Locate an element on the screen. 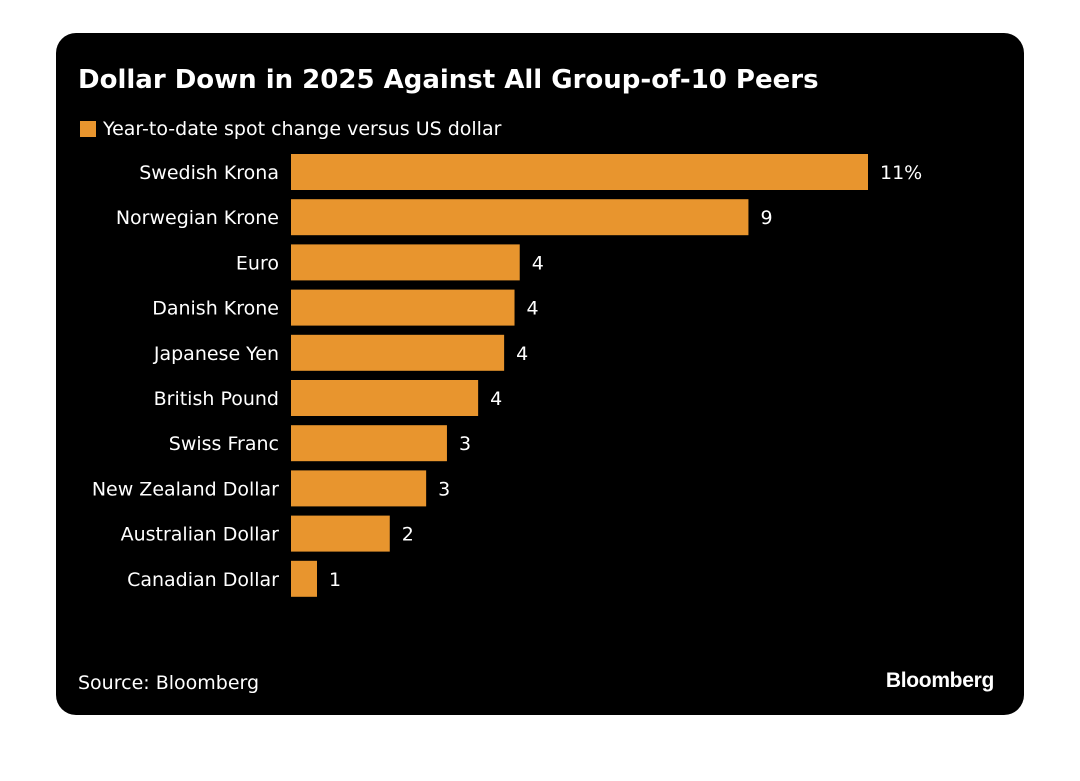 The image size is (1080, 781). data-label: 9 is located at coordinates (766, 218).